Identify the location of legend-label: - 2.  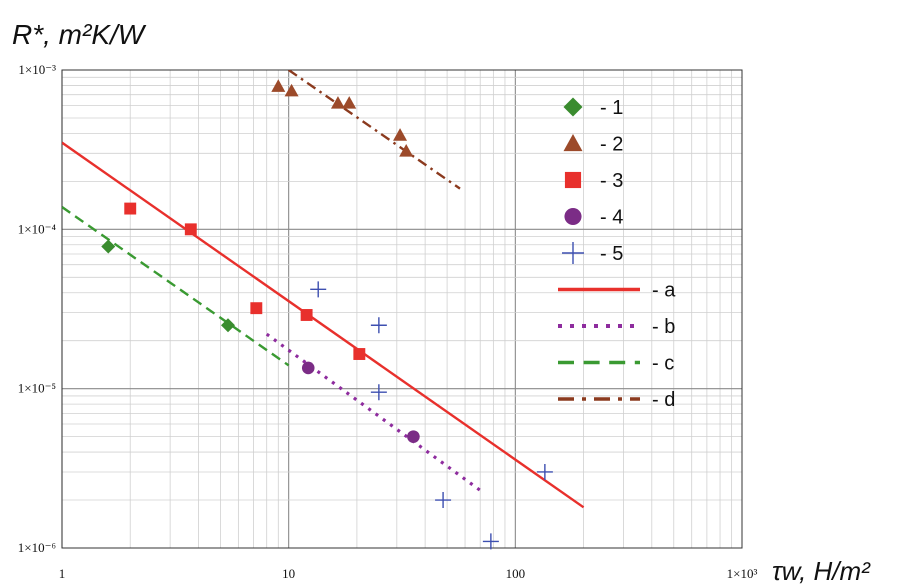
(611, 145).